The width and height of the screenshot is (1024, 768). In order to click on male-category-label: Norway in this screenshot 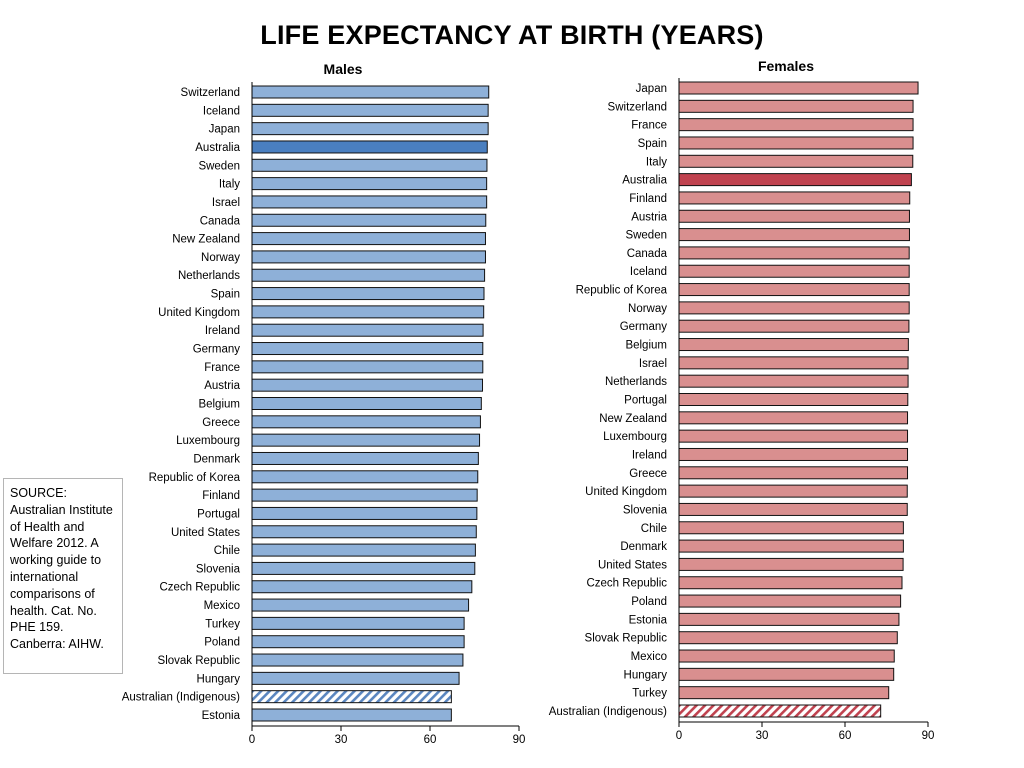, I will do `click(220, 258)`.